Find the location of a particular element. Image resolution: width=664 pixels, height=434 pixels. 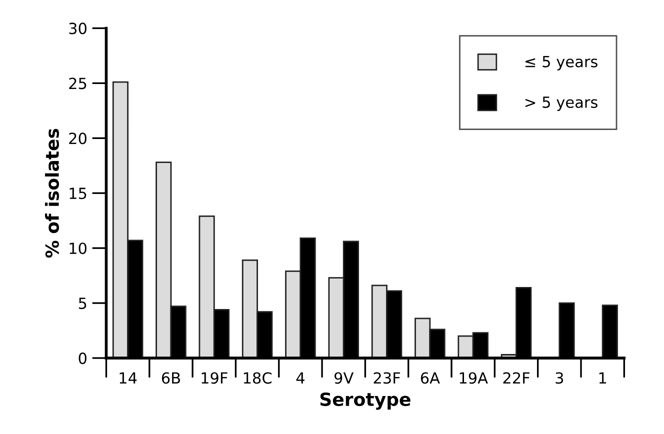

y-tick-label: 5 is located at coordinates (82, 304).